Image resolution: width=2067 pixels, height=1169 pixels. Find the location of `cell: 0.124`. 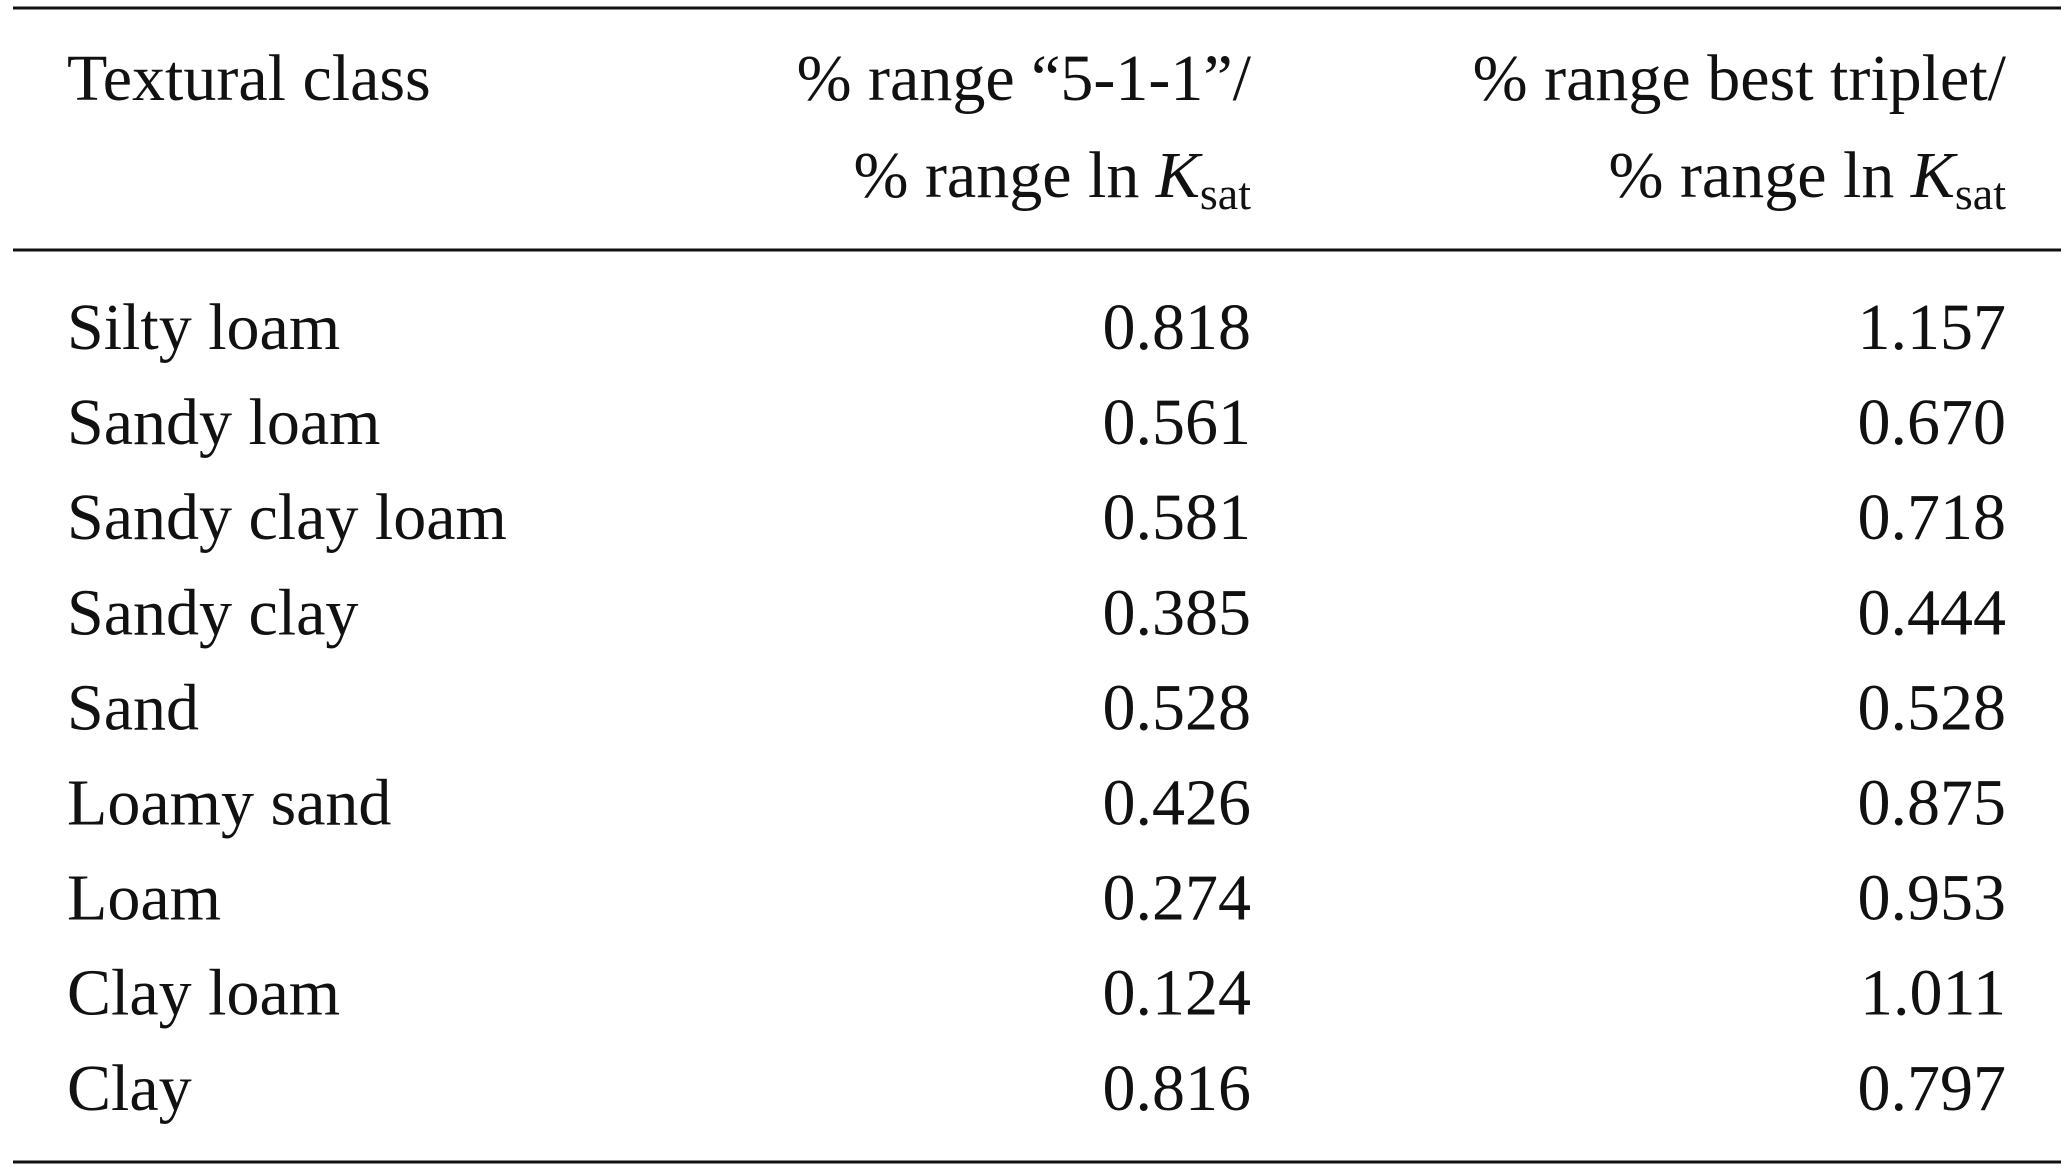

cell: 0.124 is located at coordinates (1177, 993).